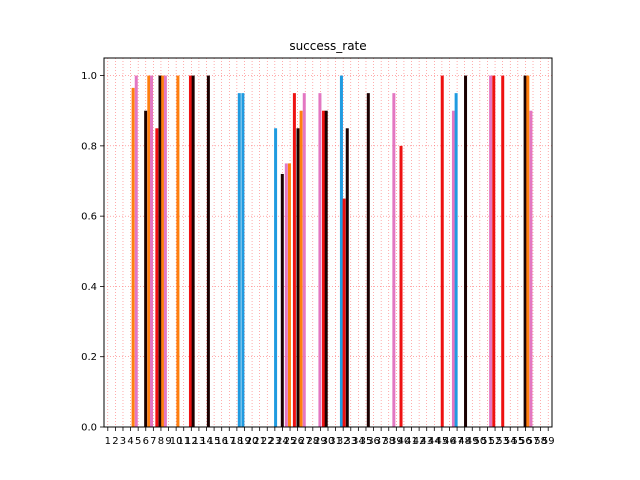 The height and width of the screenshot is (480, 640). Describe the element at coordinates (312, 441) in the screenshot. I see `x-tick-label: 28` at that location.